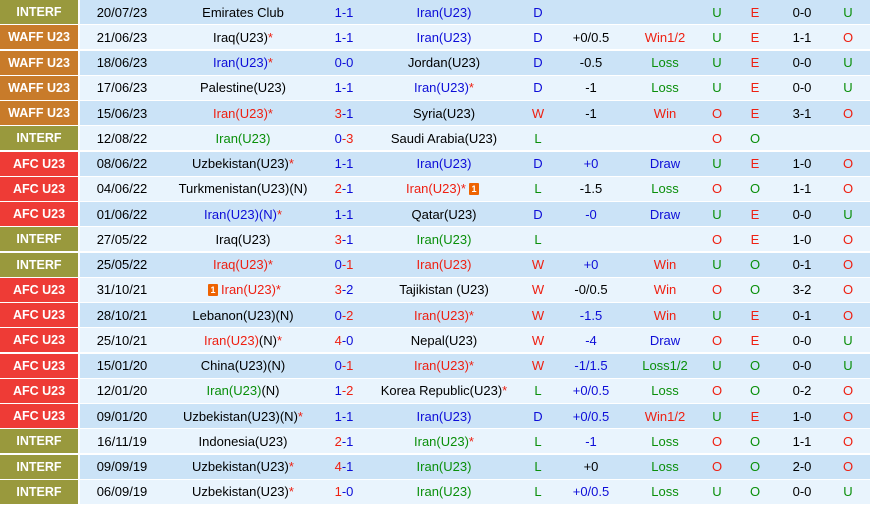 The image size is (870, 510). Describe the element at coordinates (338, 62) in the screenshot. I see `fulltime-score-part: 0` at that location.